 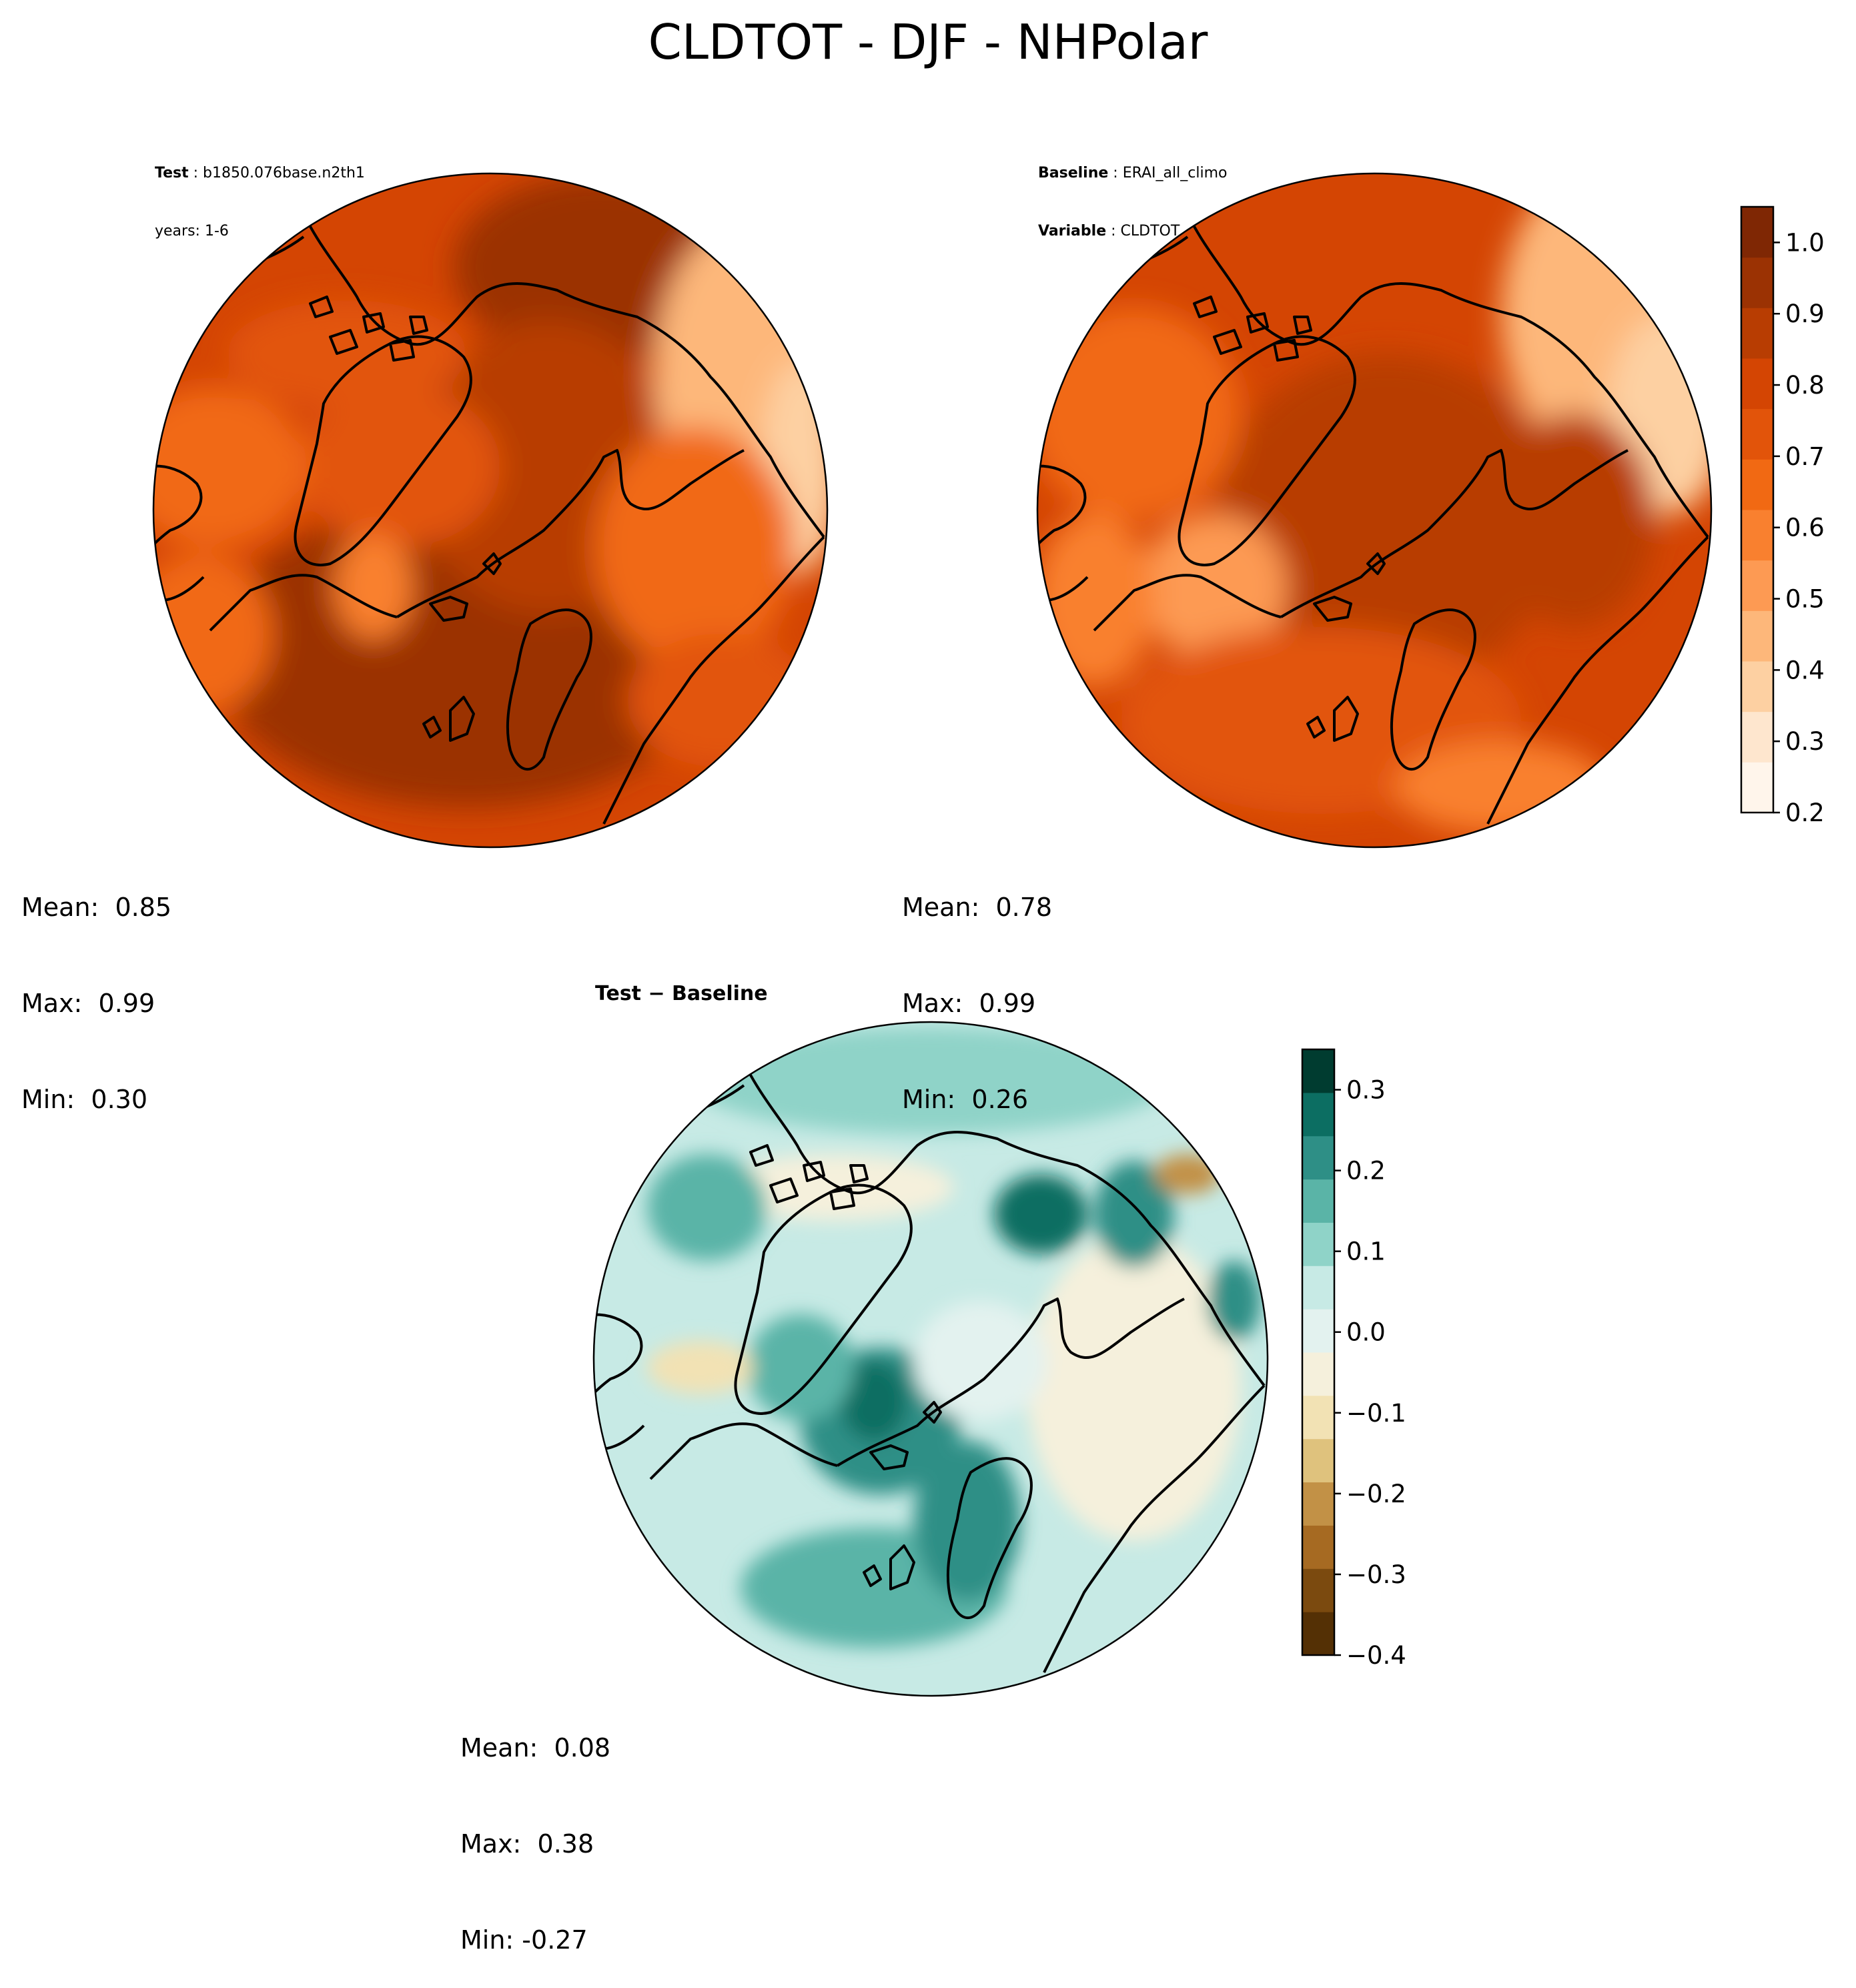 I want to click on difference-colorbar-tick-label: −0.1, so click(x=1376, y=1413).